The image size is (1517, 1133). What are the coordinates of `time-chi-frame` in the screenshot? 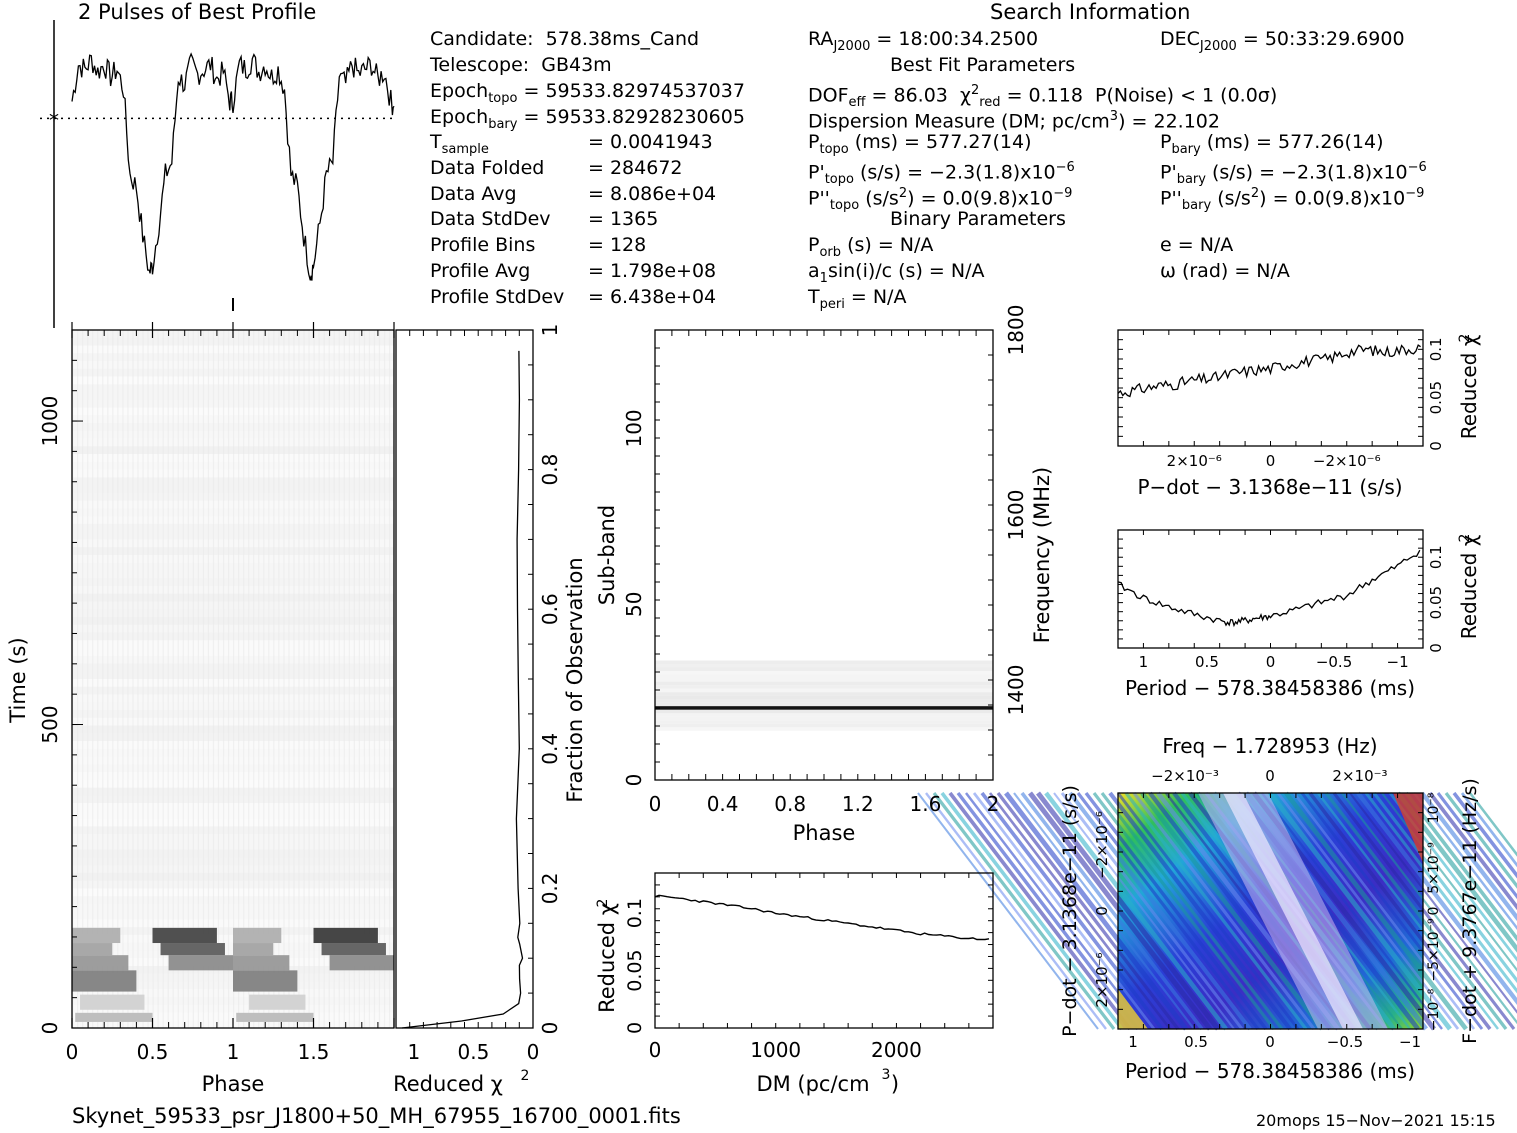 It's located at (464, 679).